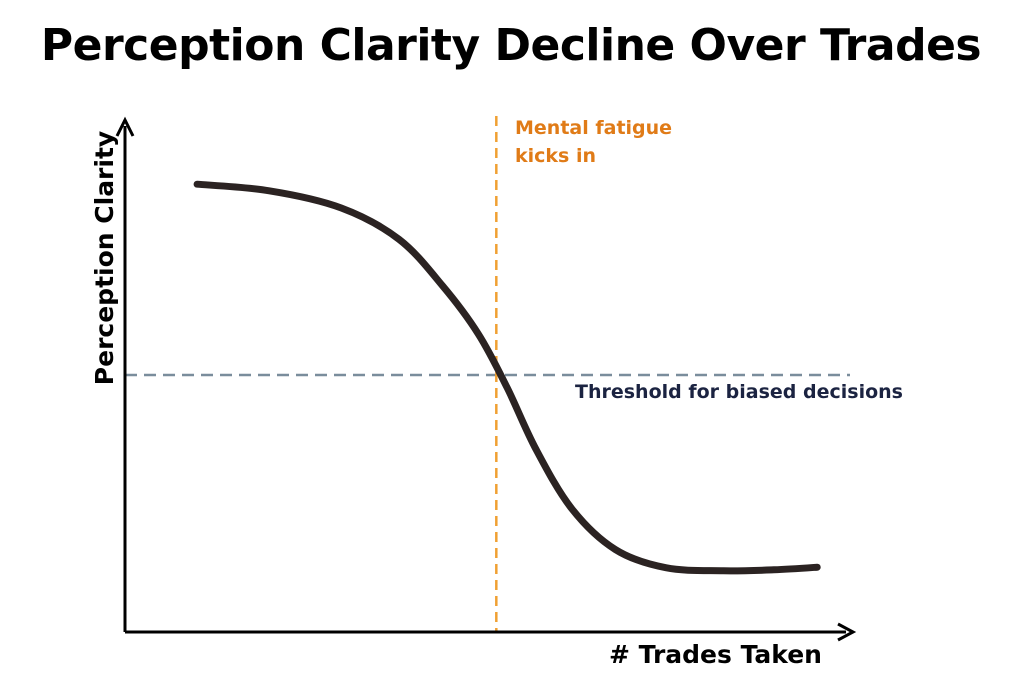 The image size is (1022, 682). I want to click on fatigue-annotation-line-1: Mental fatigue, so click(593, 128).